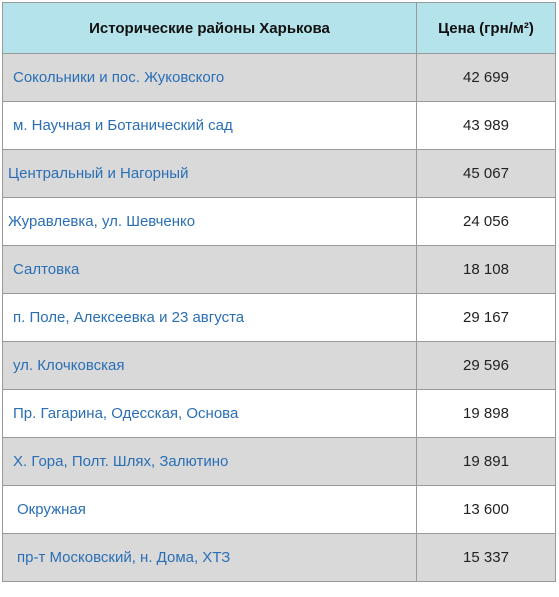 The image size is (559, 597). I want to click on price-cell: 19 898, so click(486, 413).